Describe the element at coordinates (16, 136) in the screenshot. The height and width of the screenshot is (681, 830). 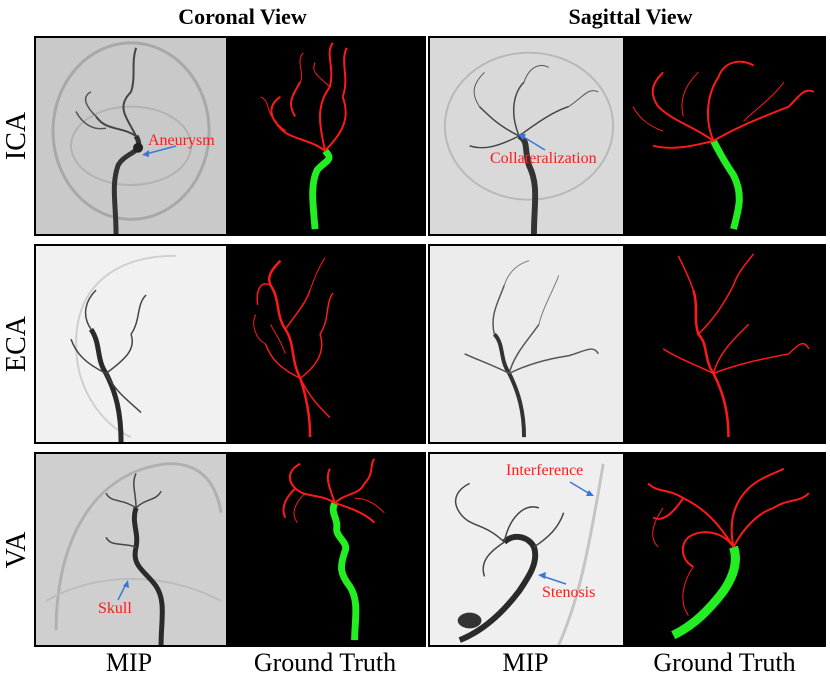
I see `row-label-ica: ICA` at that location.